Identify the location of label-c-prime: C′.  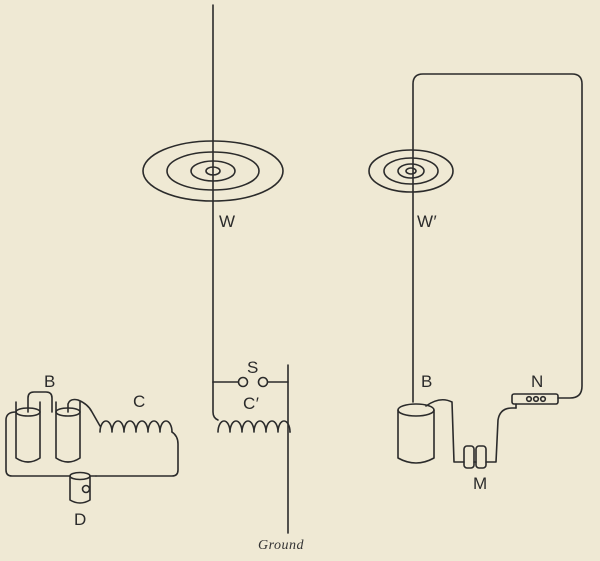
(251, 403).